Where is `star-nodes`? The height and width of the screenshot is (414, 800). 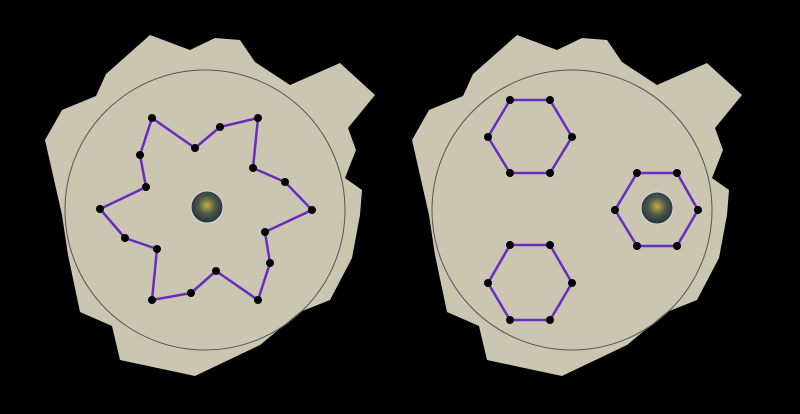
star-nodes is located at coordinates (206, 209).